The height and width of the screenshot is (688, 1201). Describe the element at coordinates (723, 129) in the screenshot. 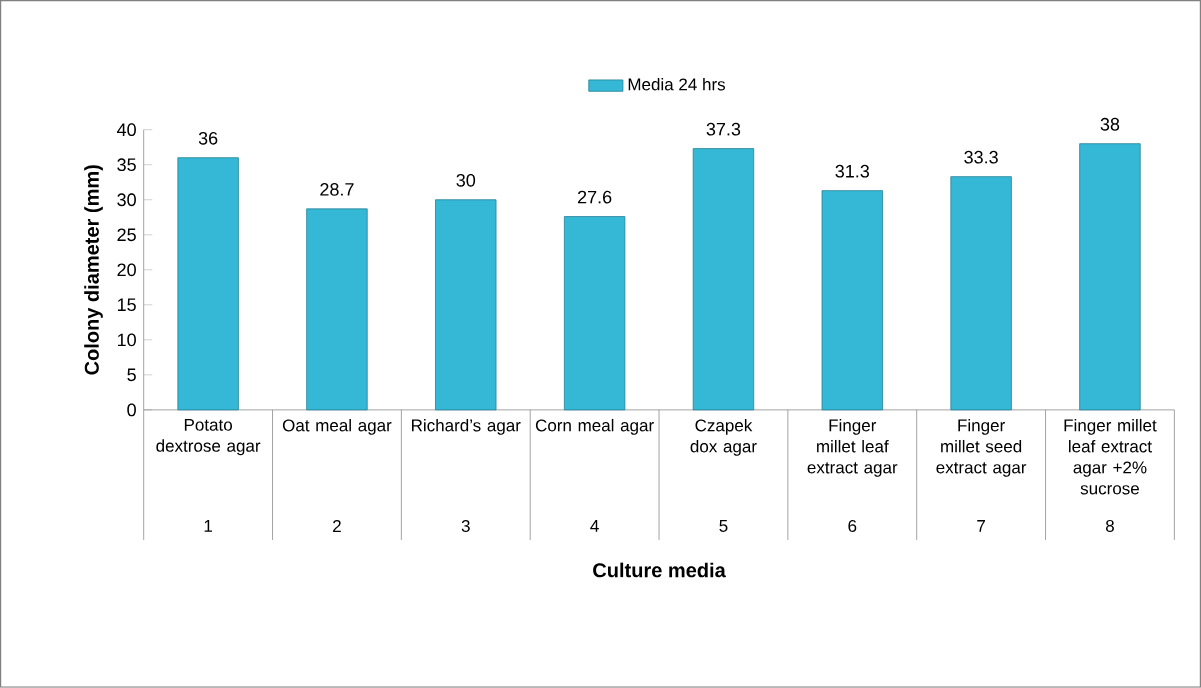

I see `text: 37.3` at that location.